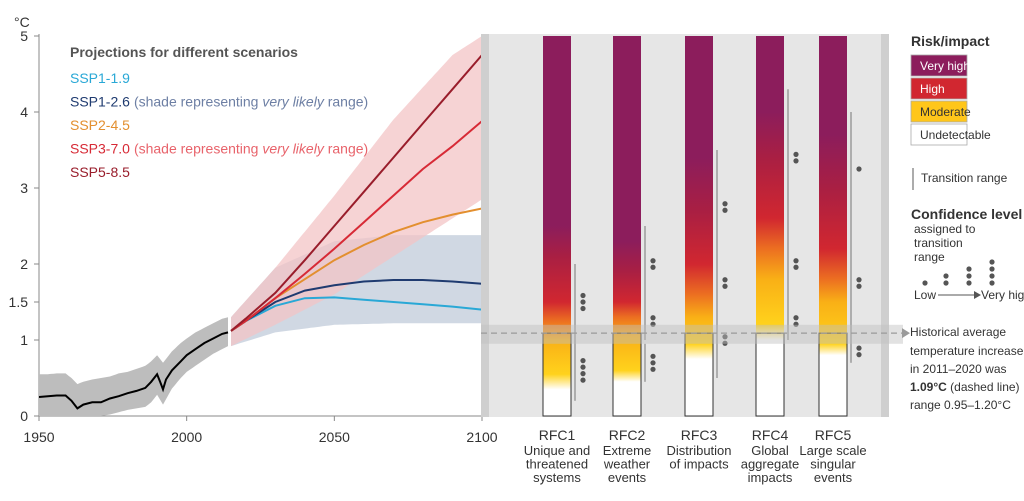  I want to click on ember-rfc4, so click(777, 226).